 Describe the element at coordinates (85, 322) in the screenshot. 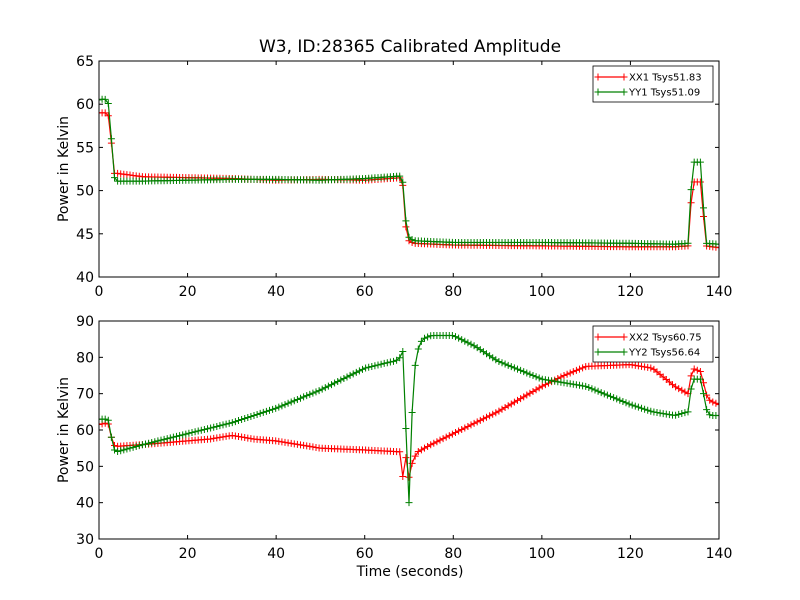

I see `y-tick-label: 90` at that location.